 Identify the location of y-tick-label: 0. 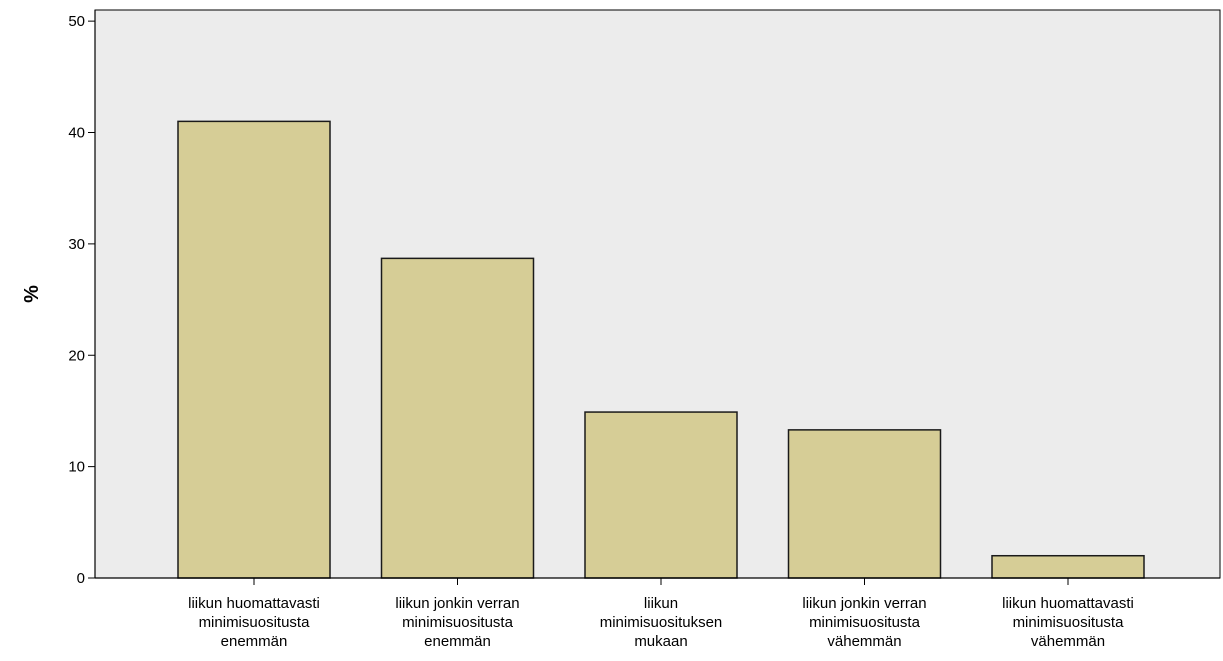
(81, 578).